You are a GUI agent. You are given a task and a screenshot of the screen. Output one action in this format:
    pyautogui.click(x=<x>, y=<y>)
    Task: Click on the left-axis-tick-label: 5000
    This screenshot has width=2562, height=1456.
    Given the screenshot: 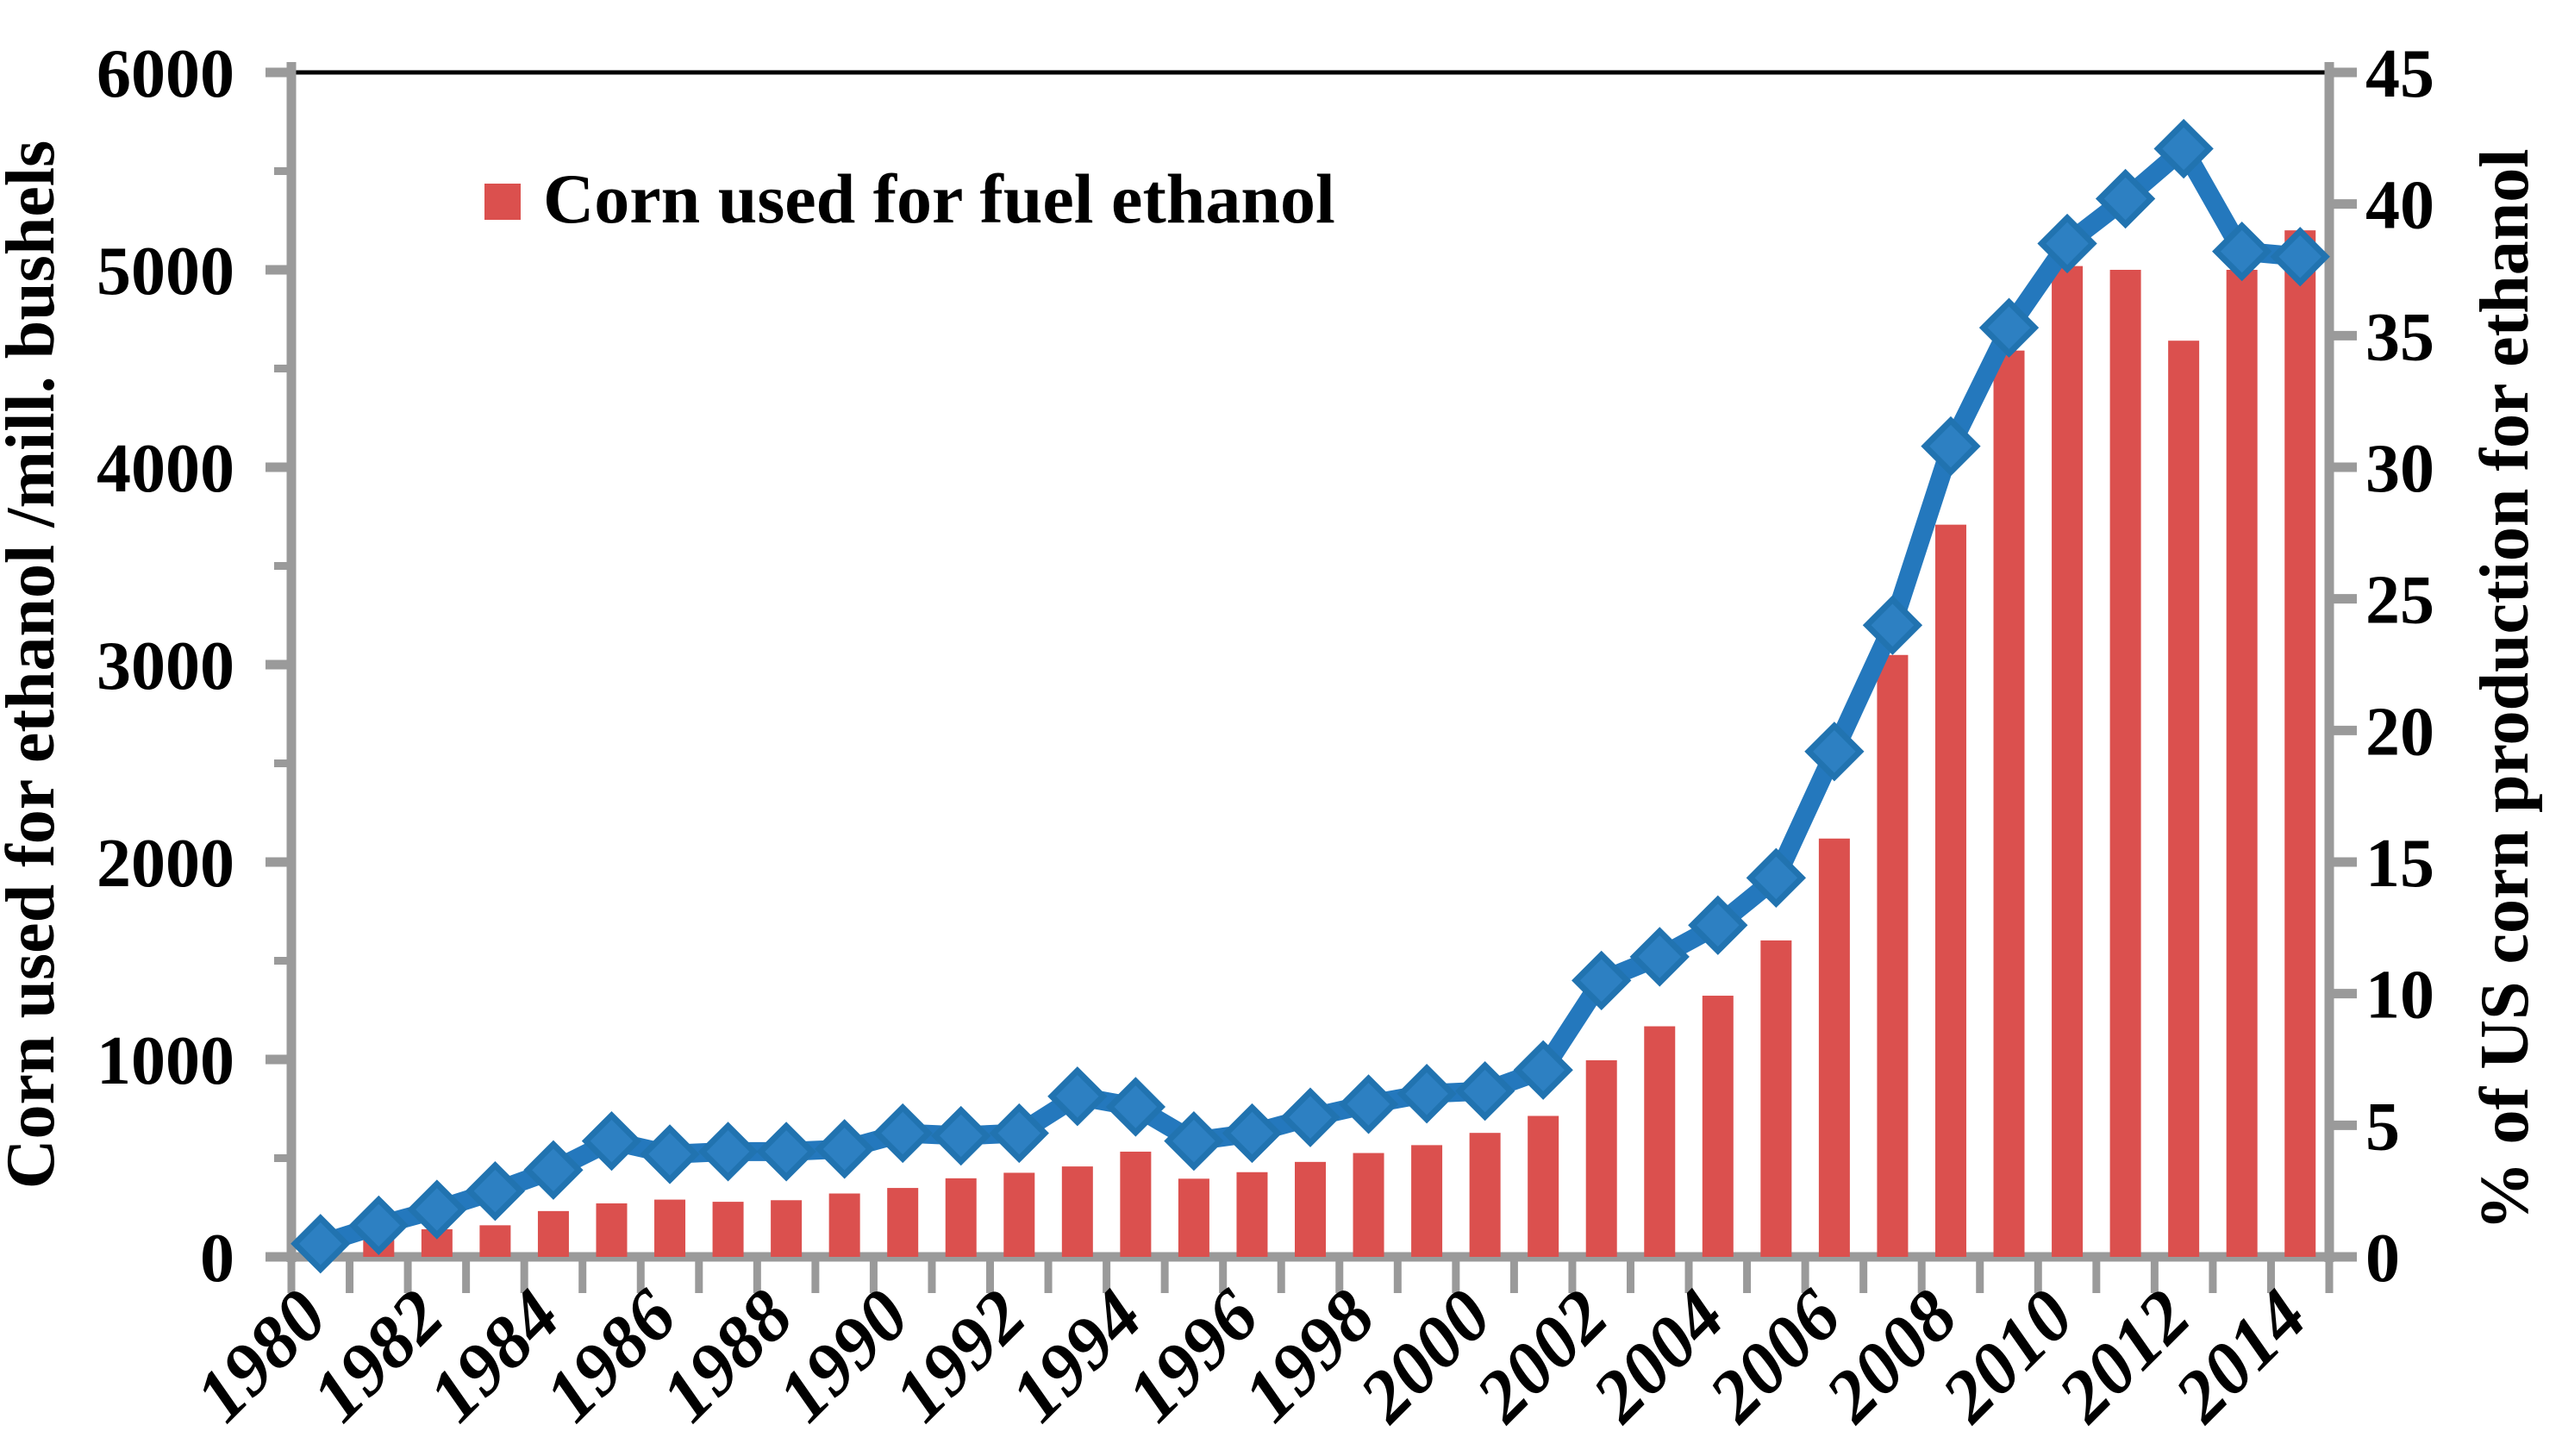 What is the action you would take?
    pyautogui.click(x=165, y=272)
    